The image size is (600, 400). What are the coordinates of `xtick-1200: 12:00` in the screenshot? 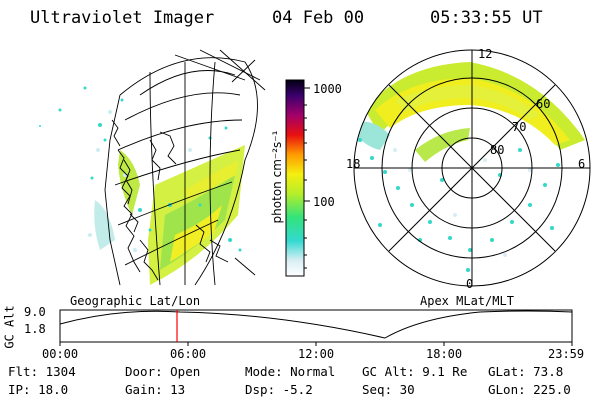 It's located at (316, 354).